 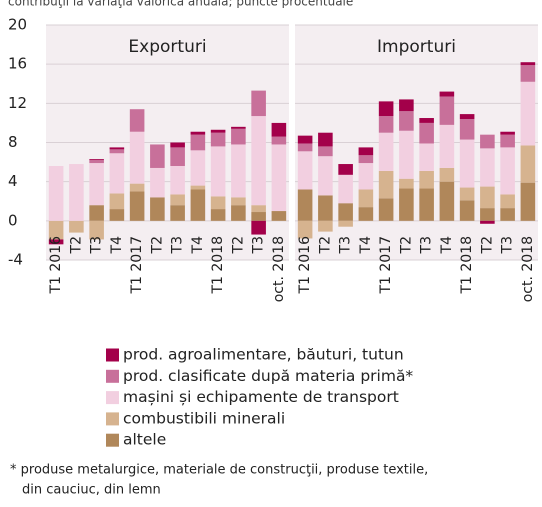 I want to click on legend-label: mașini și echipamente de transport, so click(x=261, y=397).